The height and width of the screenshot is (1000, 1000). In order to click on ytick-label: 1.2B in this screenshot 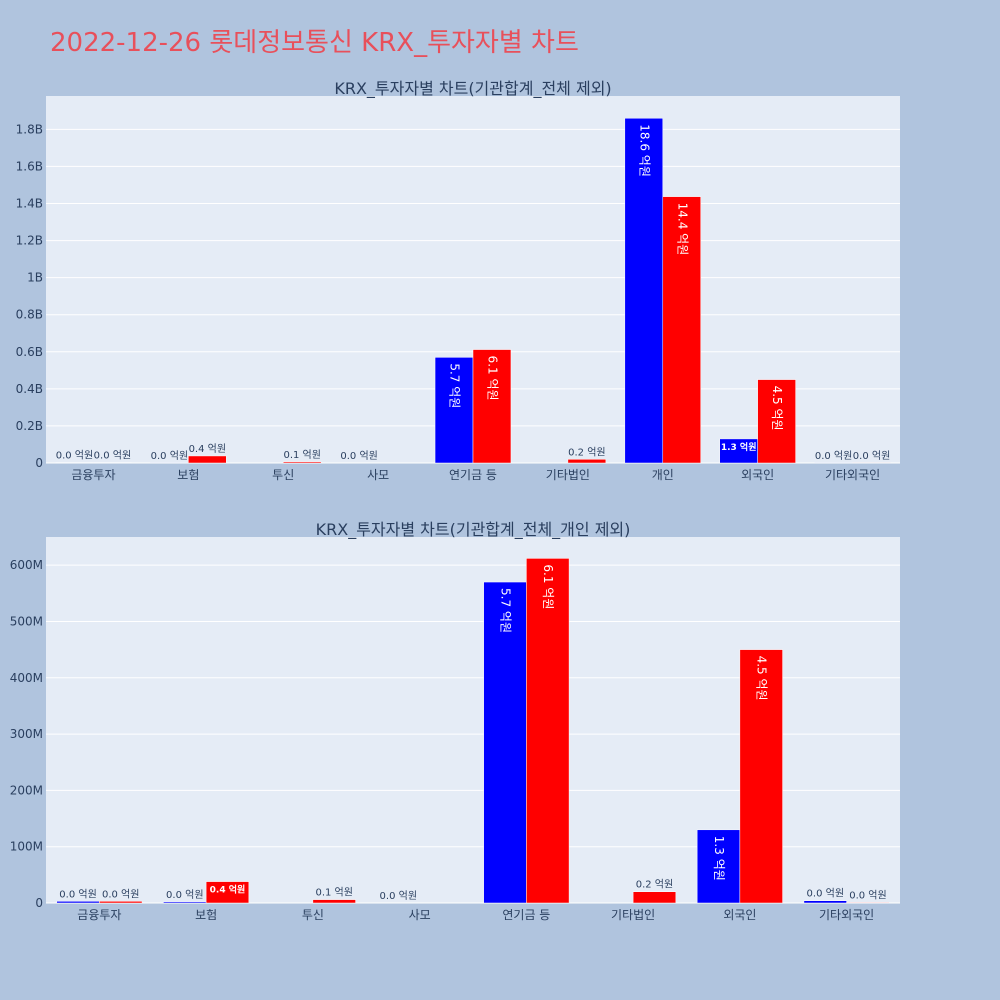, I will do `click(29, 241)`.